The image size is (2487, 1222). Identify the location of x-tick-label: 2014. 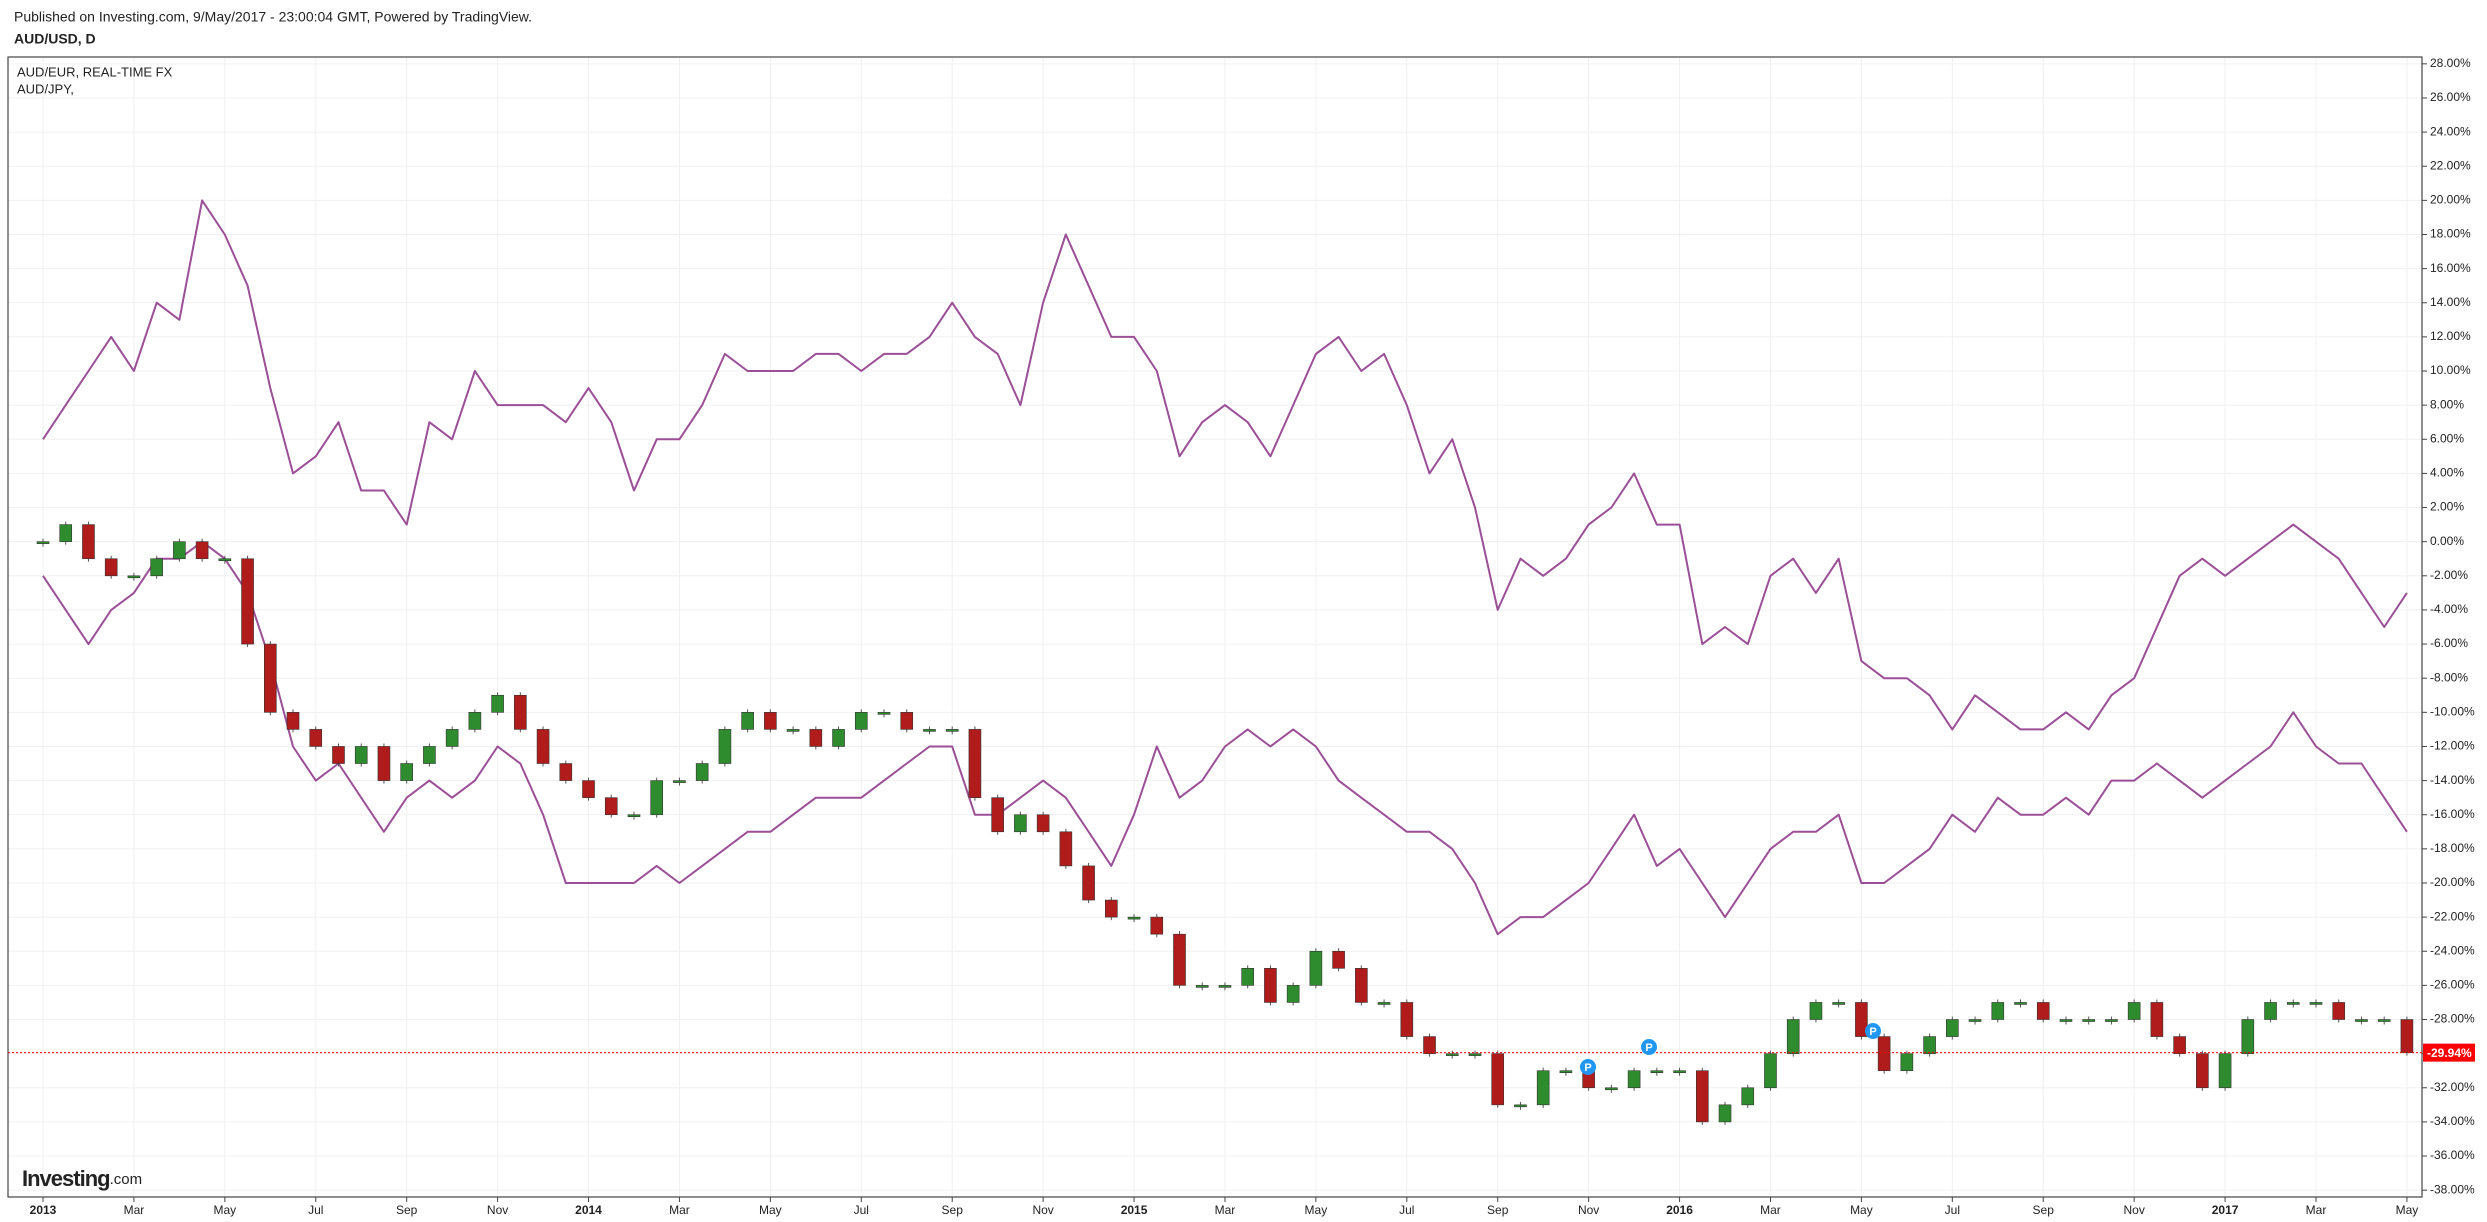
(588, 1210).